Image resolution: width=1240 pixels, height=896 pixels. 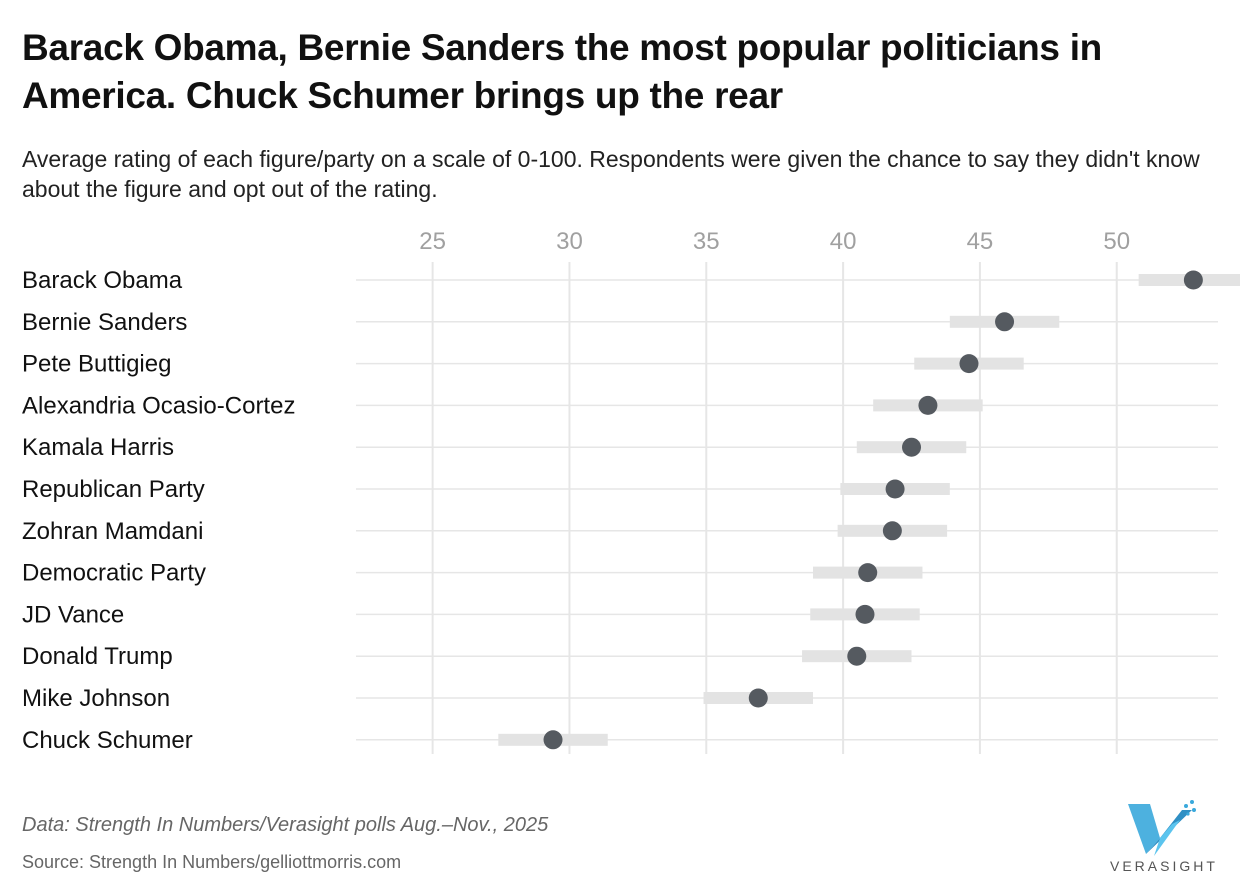 I want to click on x-tick-label: 50, so click(x=1116, y=241).